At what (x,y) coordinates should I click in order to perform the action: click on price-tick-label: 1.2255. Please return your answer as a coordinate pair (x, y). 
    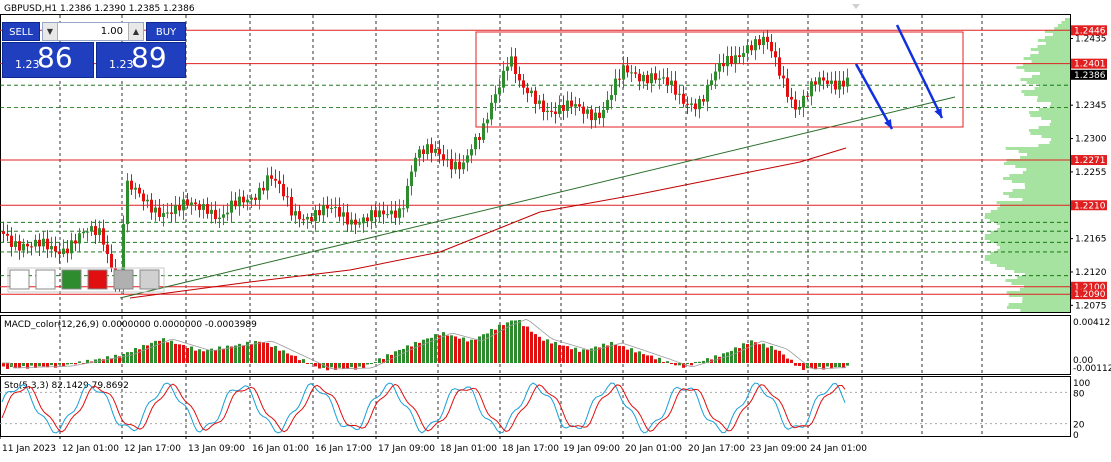
    Looking at the image, I should click on (1091, 173).